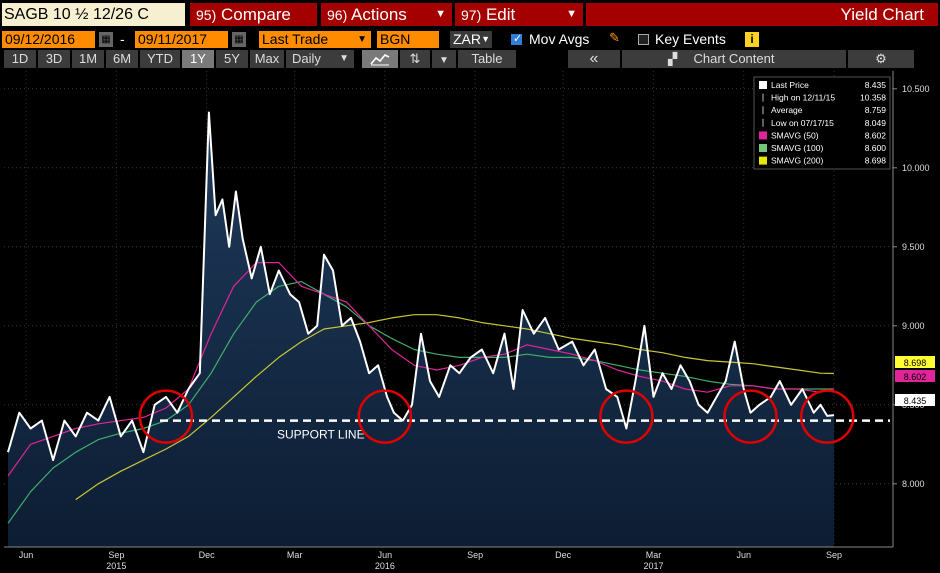 The image size is (940, 573). I want to click on frequency-select: Daily ▼, so click(320, 59).